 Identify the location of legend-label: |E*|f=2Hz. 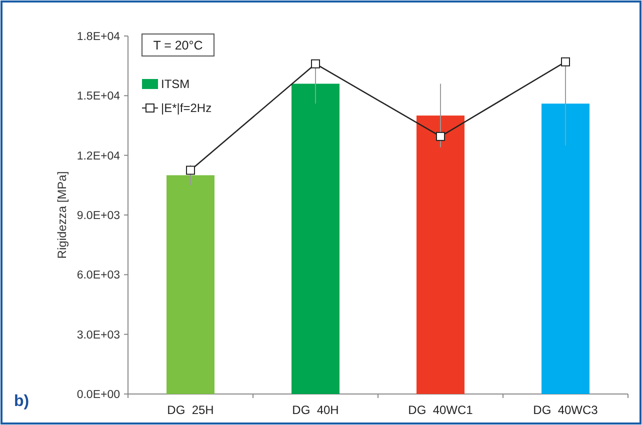
(186, 108).